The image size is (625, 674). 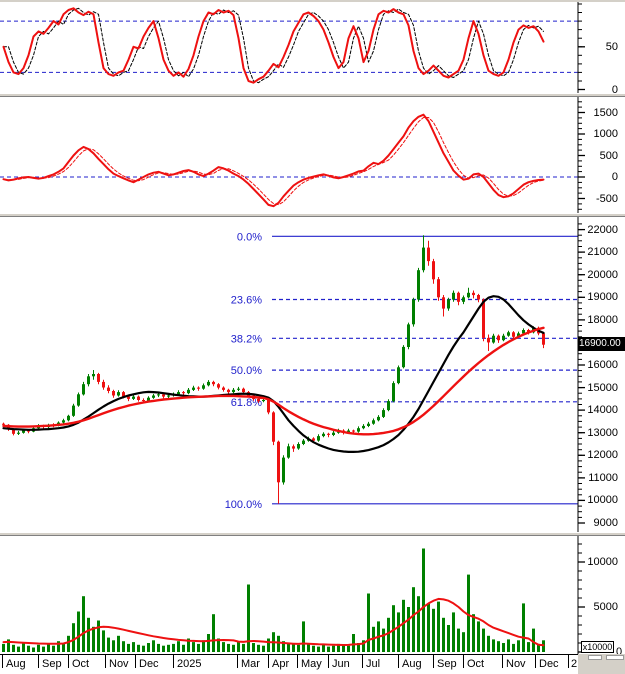 What do you see at coordinates (246, 301) in the screenshot?
I see `fib-level-label: 23.6%` at bounding box center [246, 301].